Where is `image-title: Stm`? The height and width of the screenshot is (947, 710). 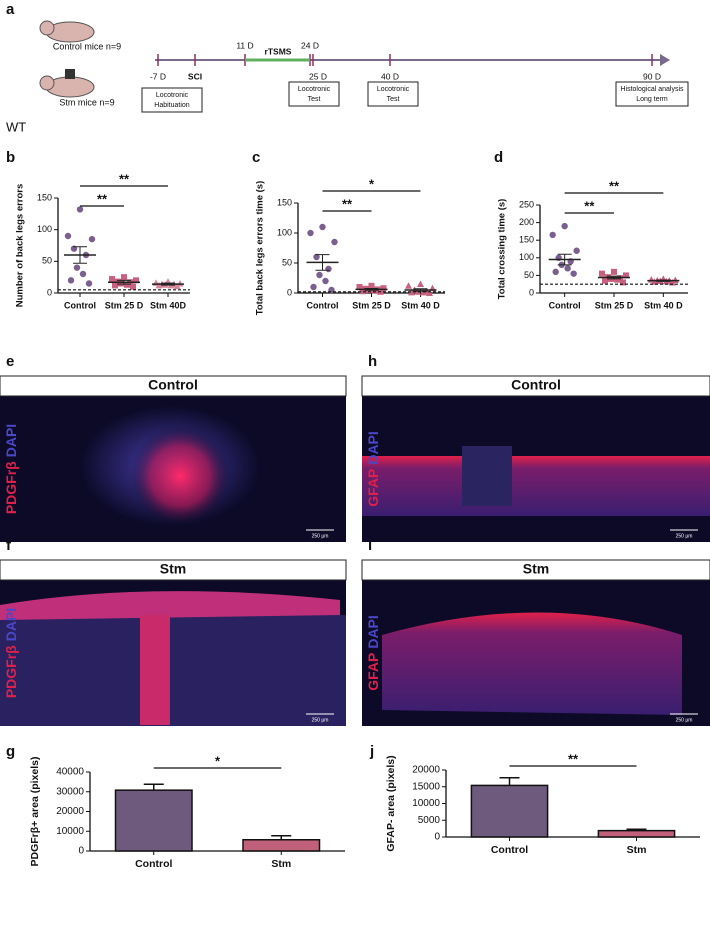
image-title: Stm is located at coordinates (173, 569).